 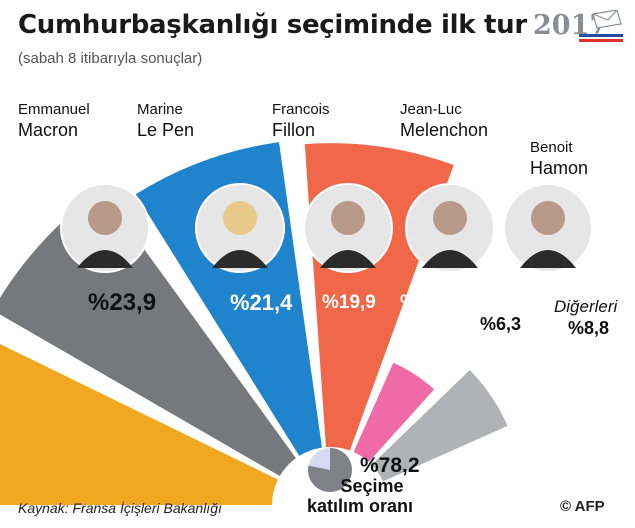 I want to click on portrait-fillon, so click(x=348, y=228).